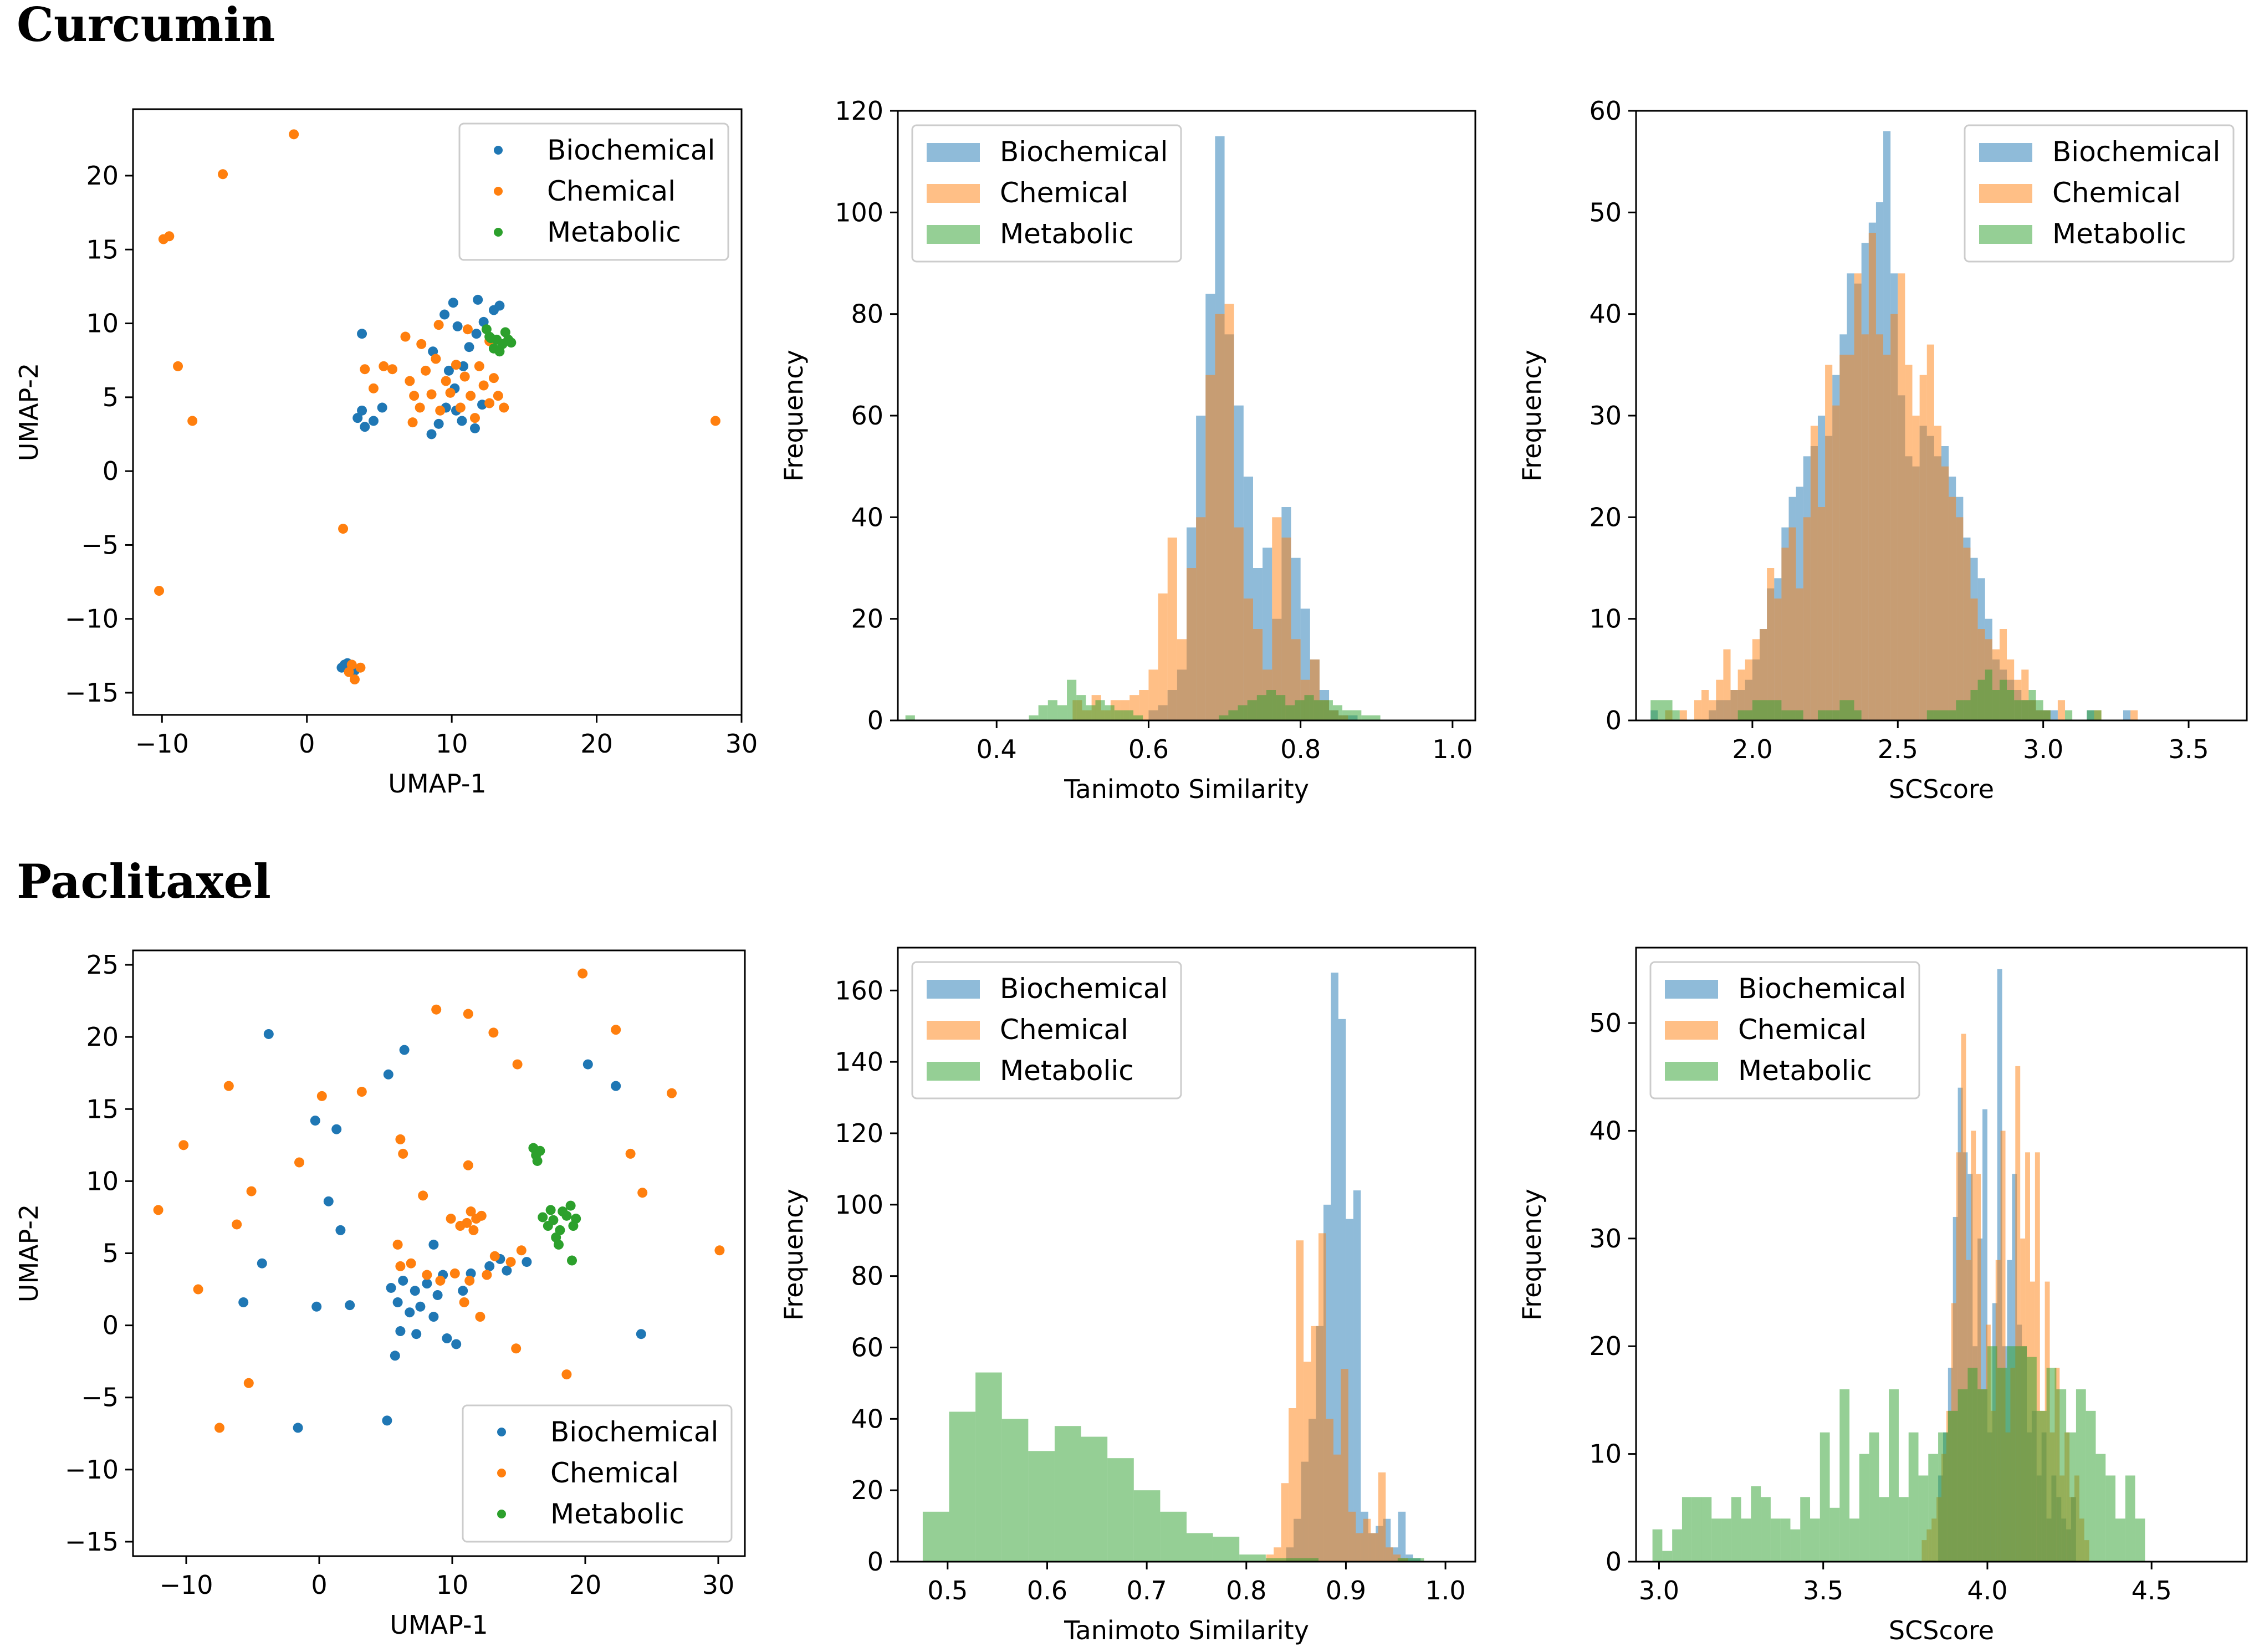 This screenshot has width=2254, height=1652. I want to click on y-tick-label: 50, so click(1605, 212).